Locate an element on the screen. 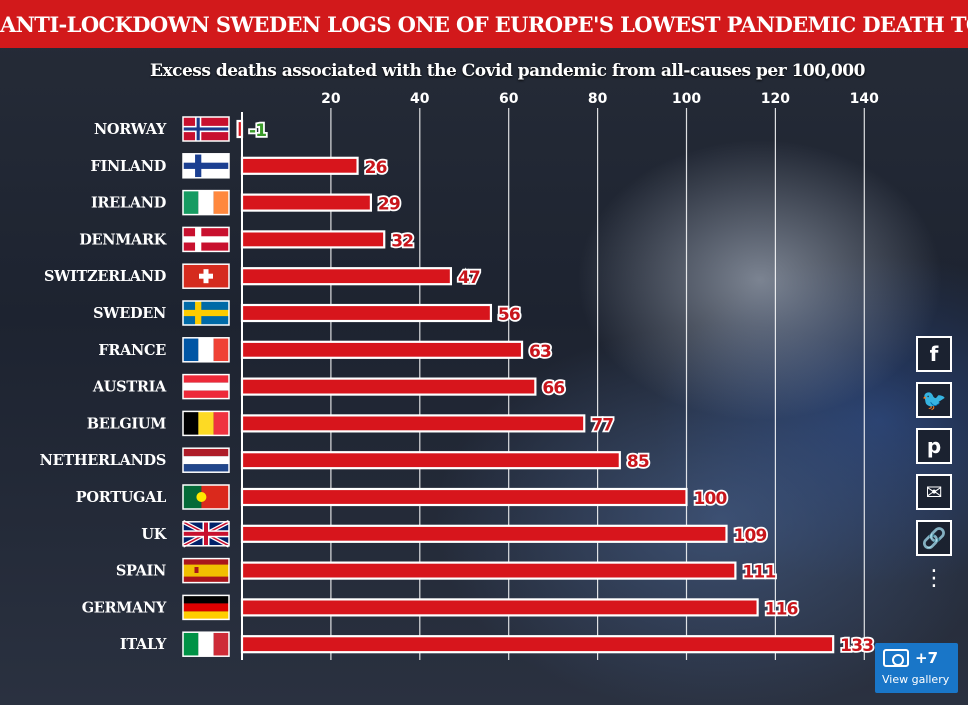  share-icon: ⋮ is located at coordinates (934, 578).